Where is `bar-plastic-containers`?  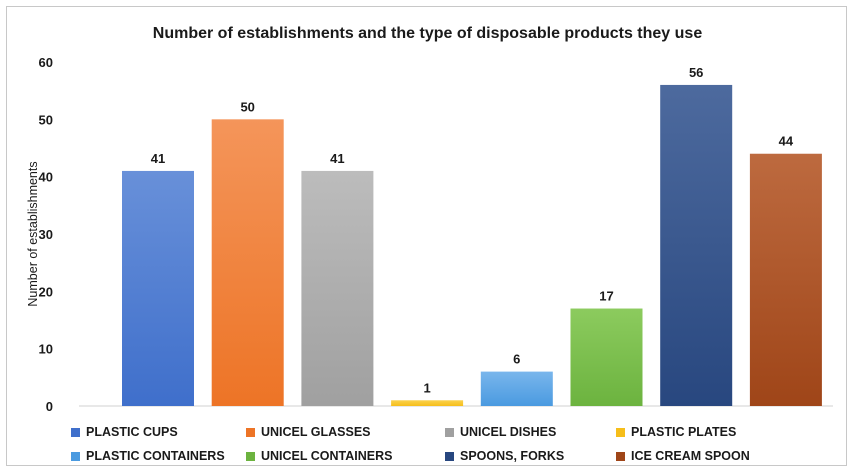
bar-plastic-containers is located at coordinates (516, 388).